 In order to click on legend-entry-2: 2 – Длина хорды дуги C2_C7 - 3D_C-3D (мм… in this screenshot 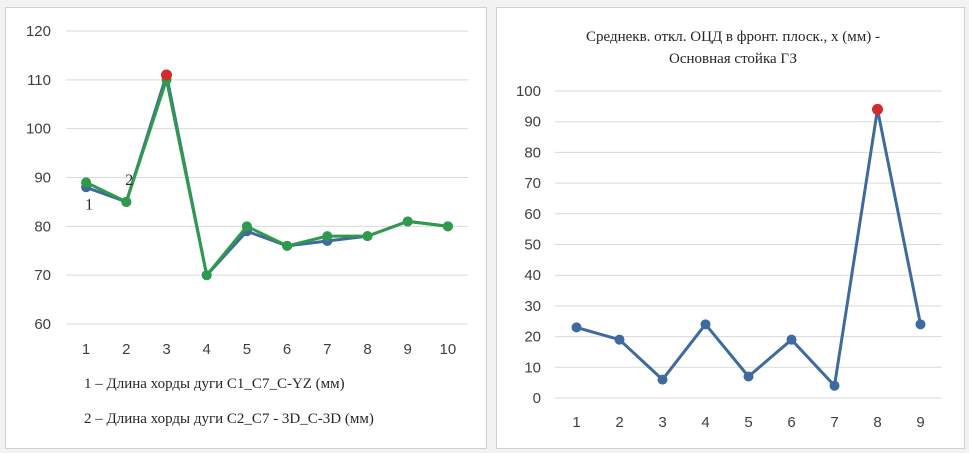, I will do `click(229, 419)`.